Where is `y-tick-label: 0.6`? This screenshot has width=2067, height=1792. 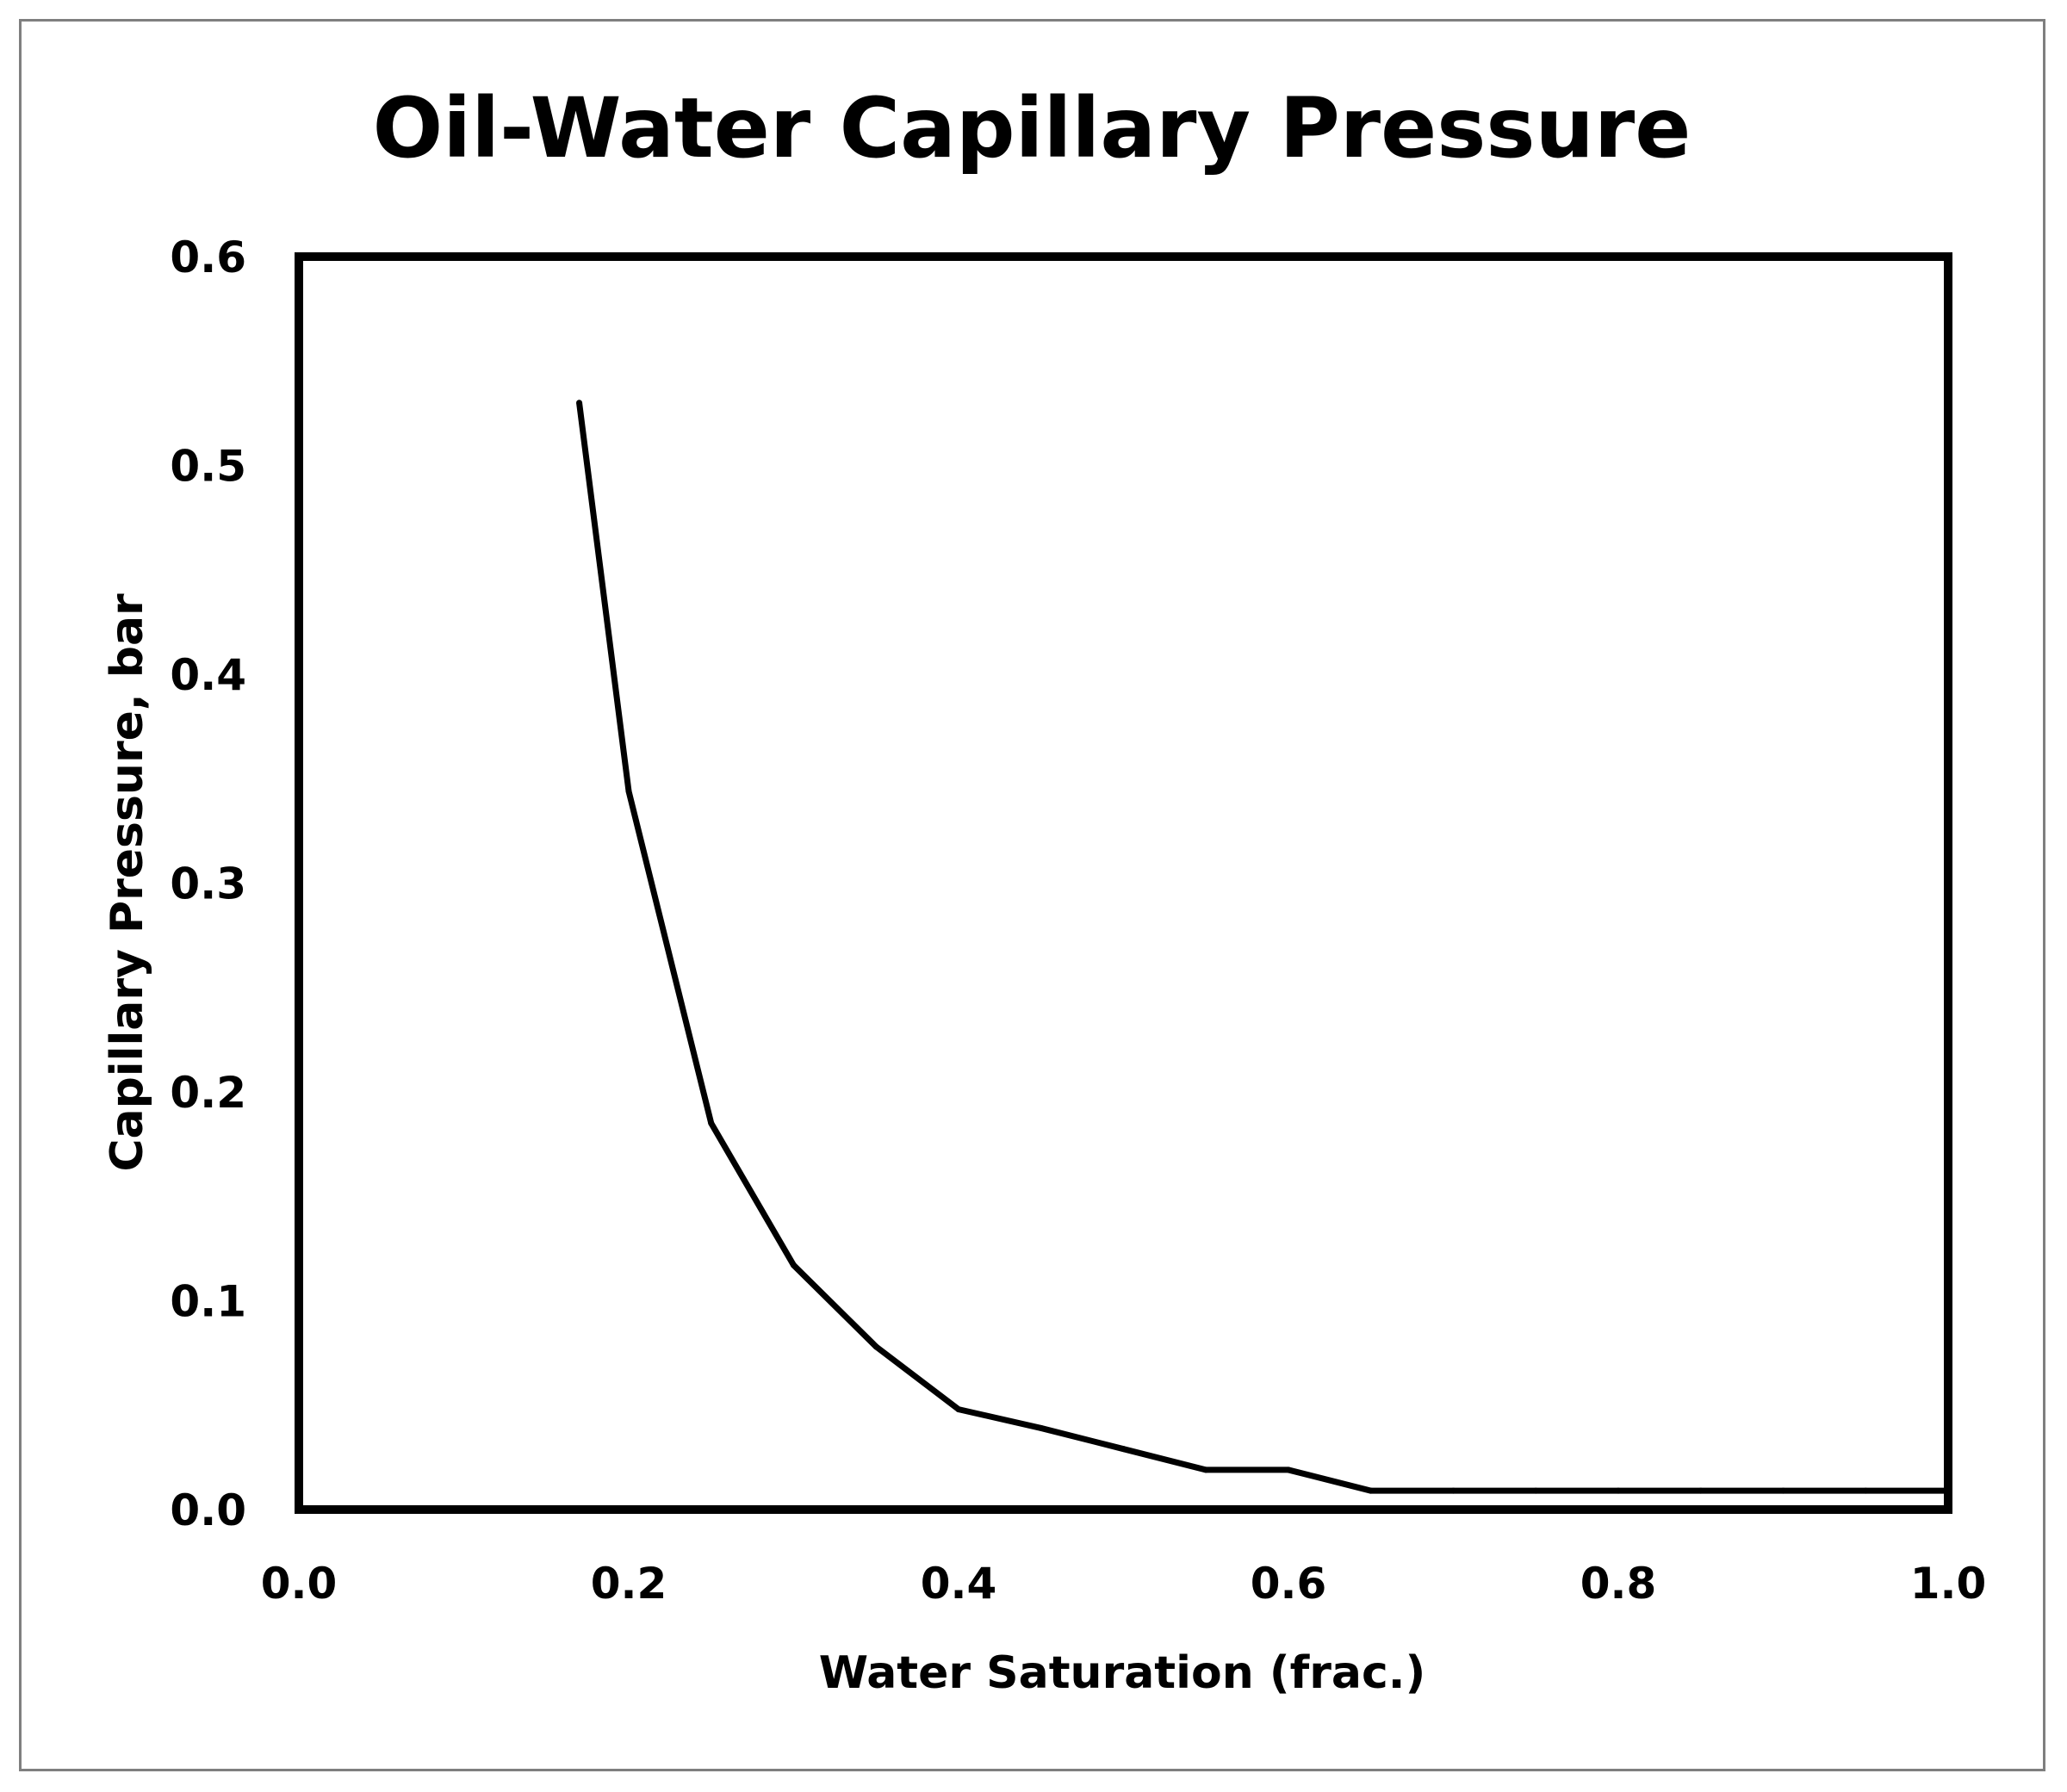 y-tick-label: 0.6 is located at coordinates (208, 257).